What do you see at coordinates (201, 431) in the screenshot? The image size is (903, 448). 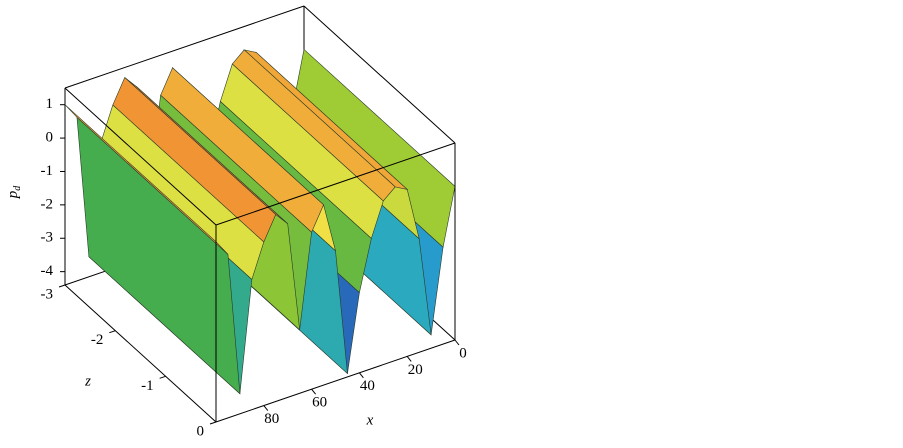 I see `z-tick-label: 0` at bounding box center [201, 431].